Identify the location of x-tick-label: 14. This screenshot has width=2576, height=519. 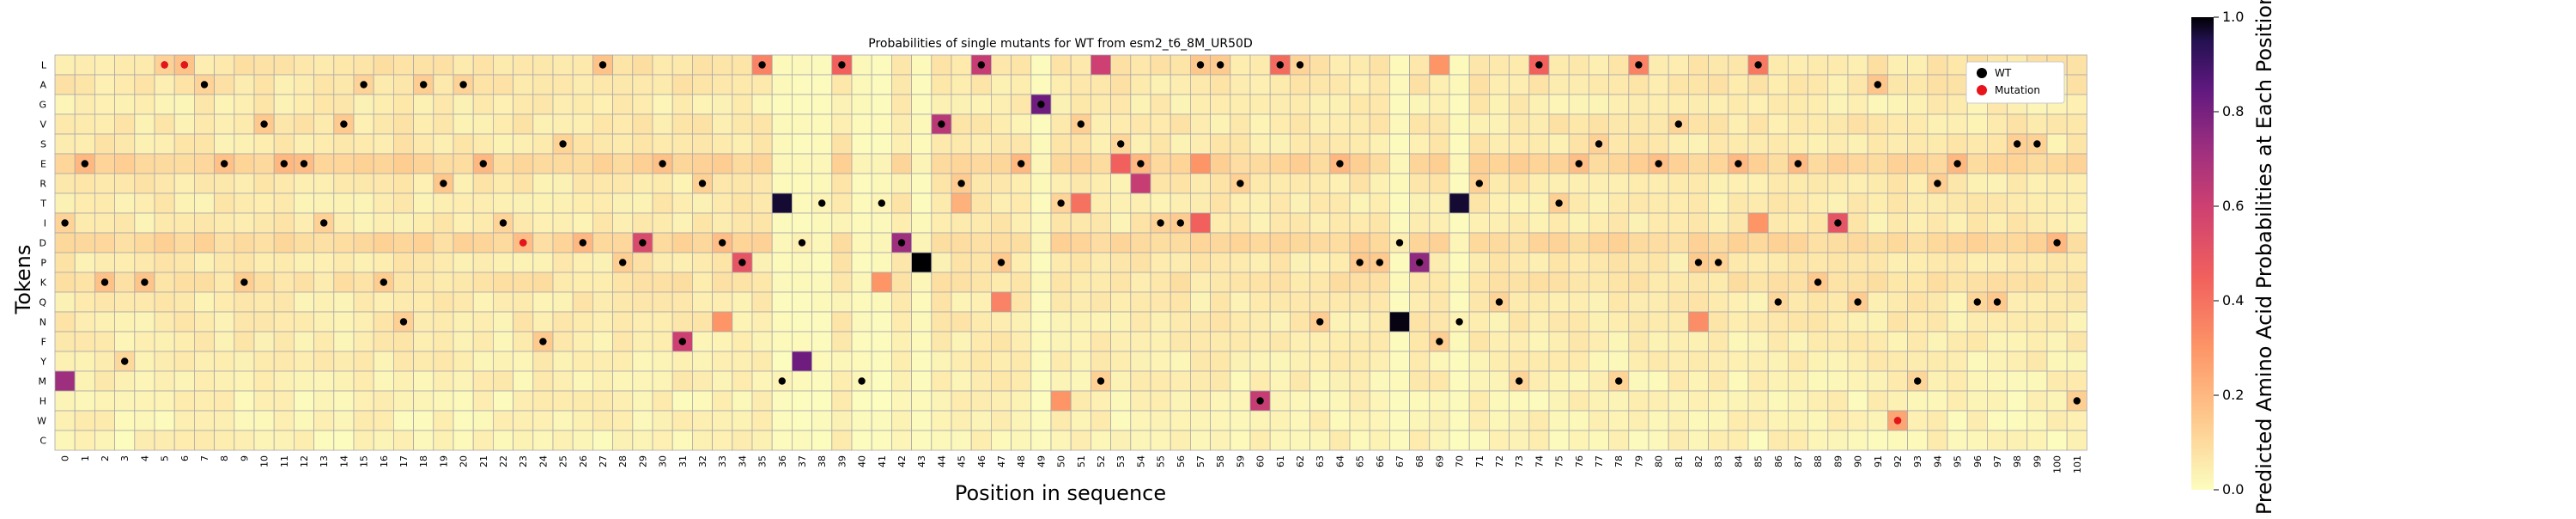
(344, 461).